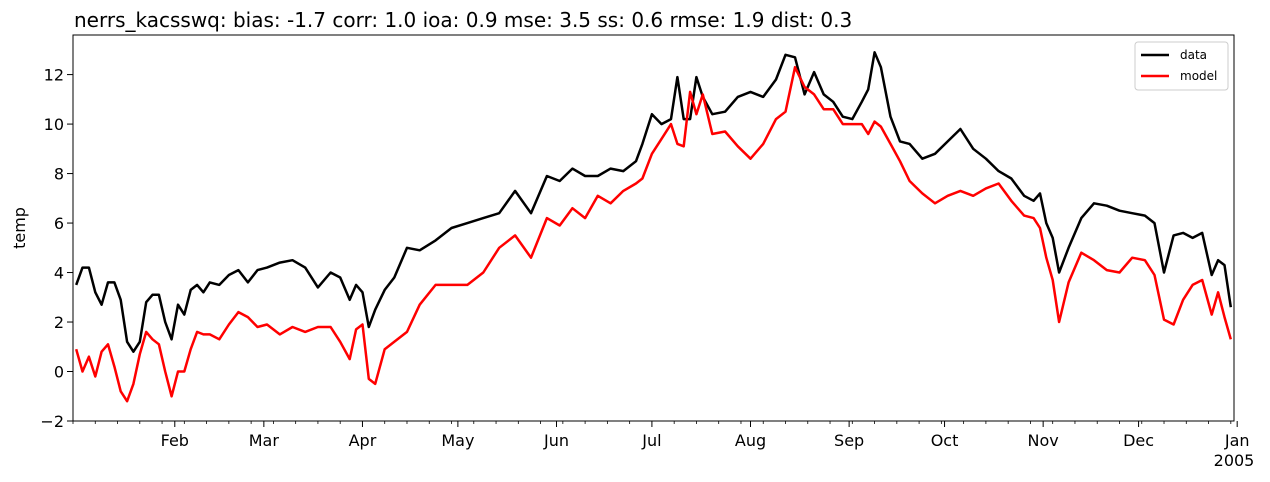  Describe the element at coordinates (651, 440) in the screenshot. I see `x-tick-label: Jul` at that location.